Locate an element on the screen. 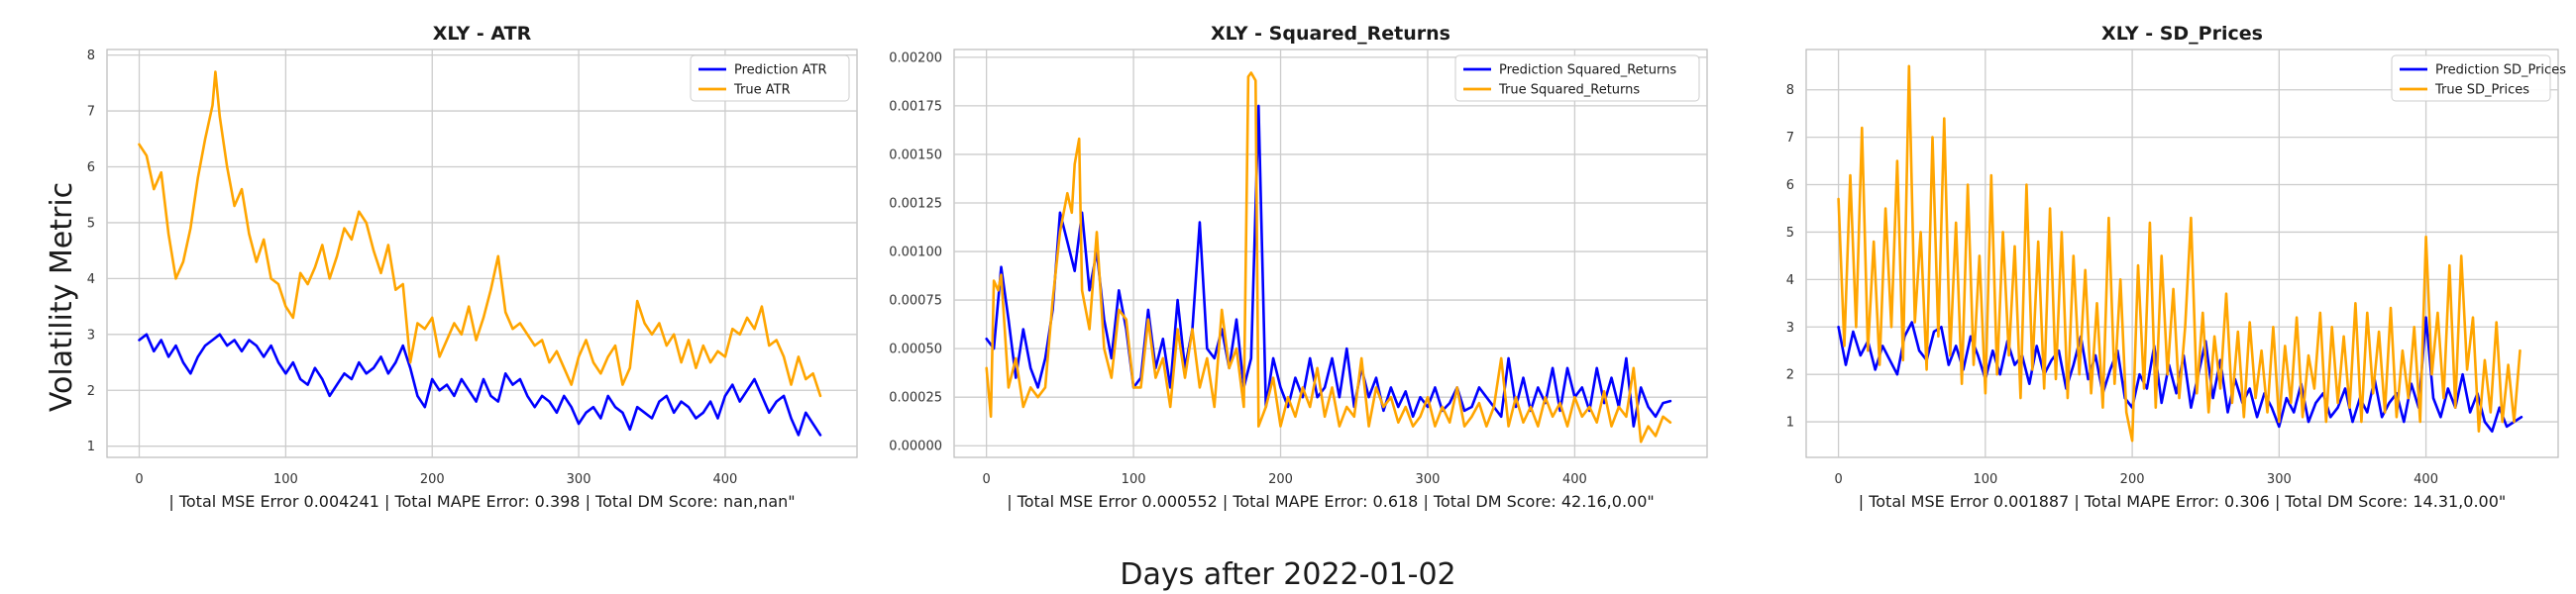 This screenshot has height=594, width=2576. series-line-prediction is located at coordinates (480, 385).